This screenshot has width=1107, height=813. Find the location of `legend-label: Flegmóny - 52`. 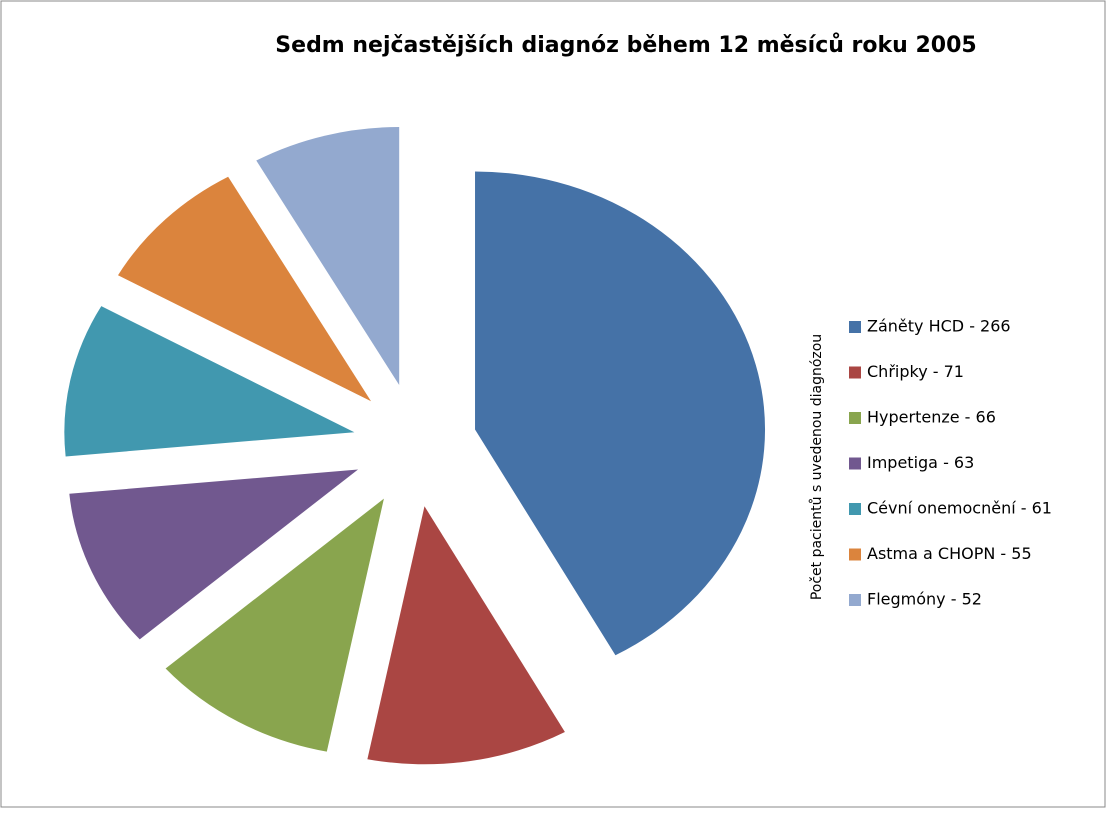

legend-label: Flegmóny - 52 is located at coordinates (924, 599).